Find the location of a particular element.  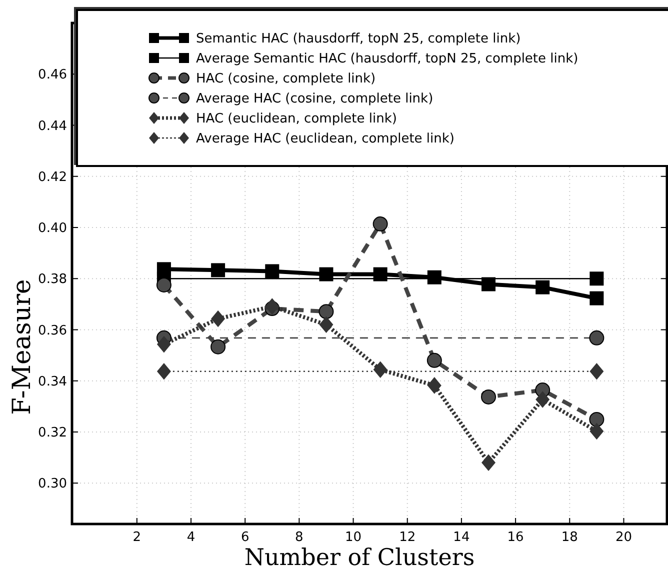

y-tick-label: 0.46 is located at coordinates (52, 75).